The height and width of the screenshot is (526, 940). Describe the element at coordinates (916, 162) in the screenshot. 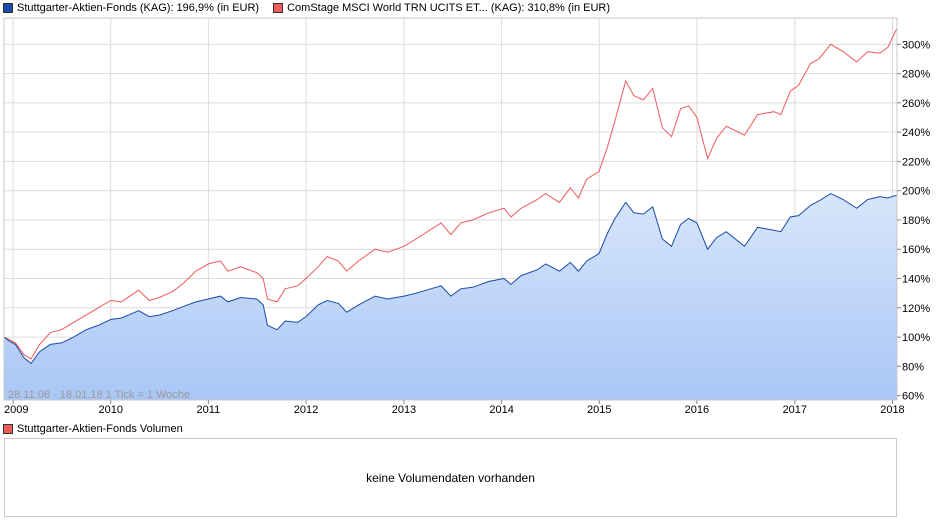

I see `y-tick-label: 220%` at that location.